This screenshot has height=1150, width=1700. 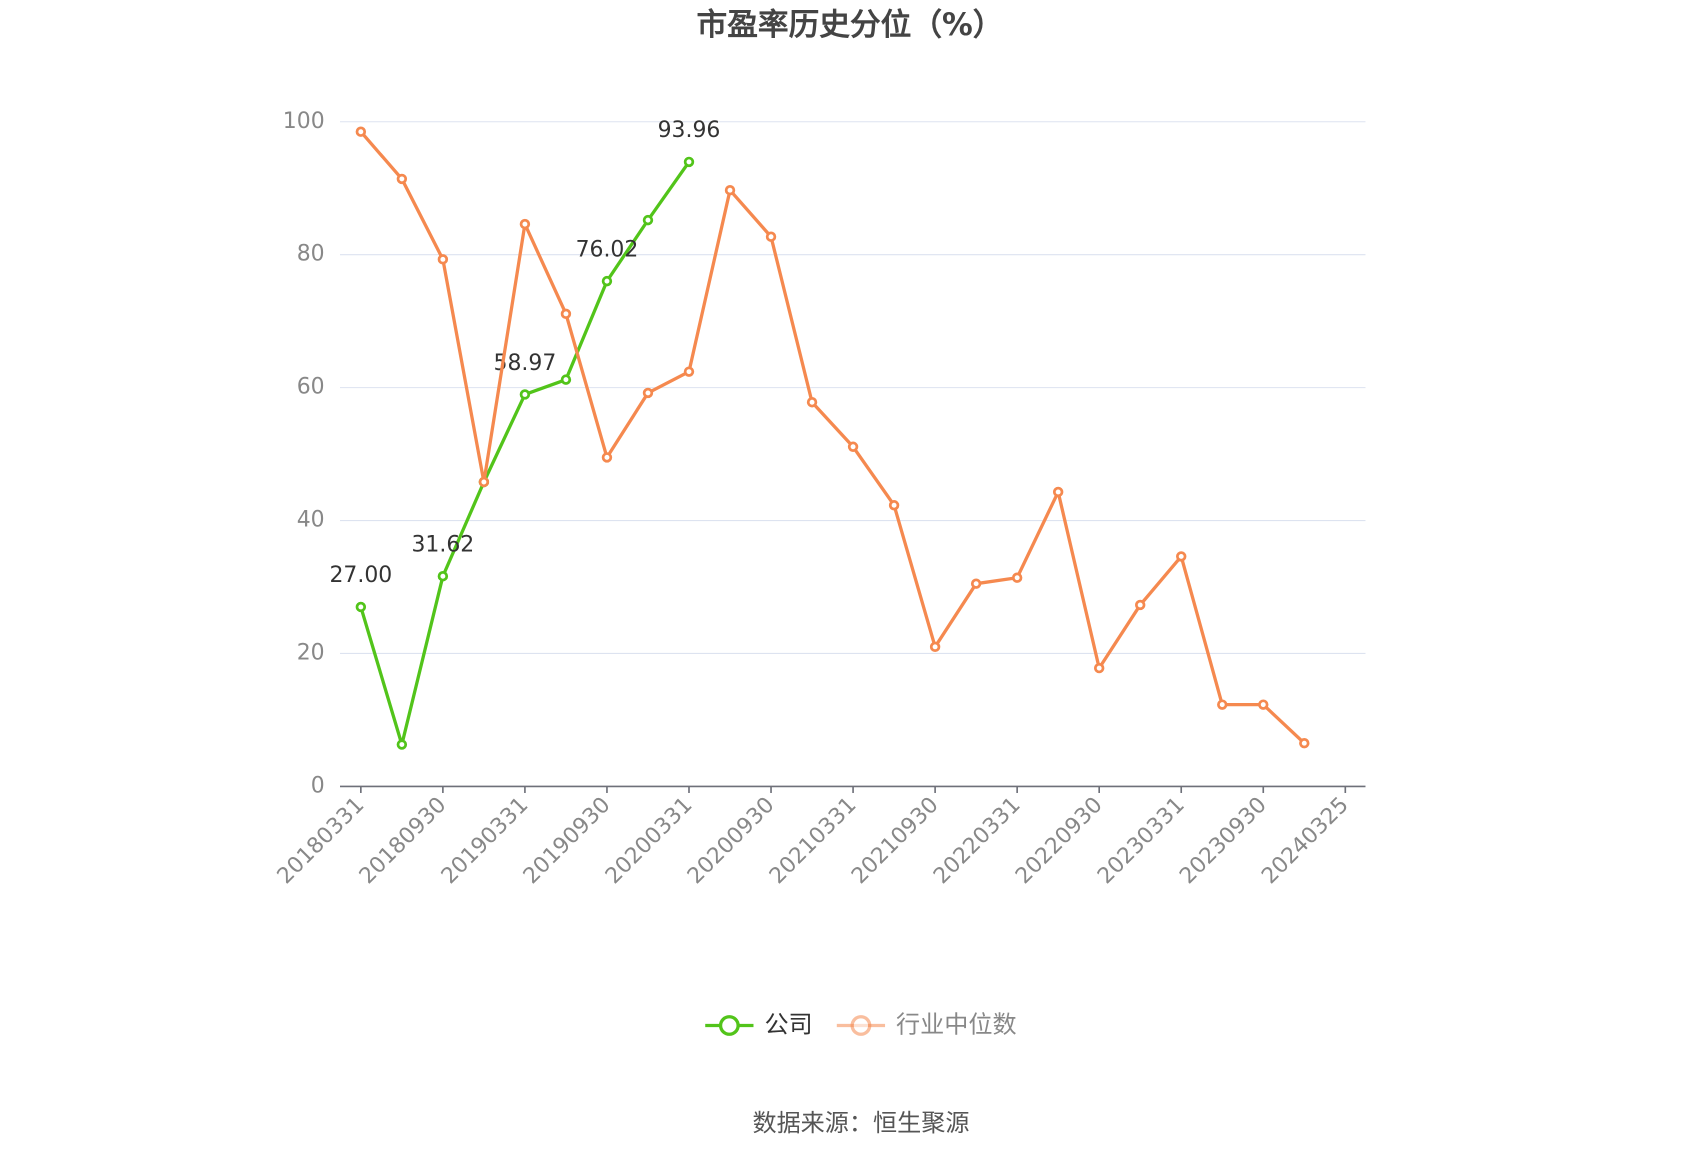 What do you see at coordinates (607, 249) in the screenshot?
I see `value-label: 76.02` at bounding box center [607, 249].